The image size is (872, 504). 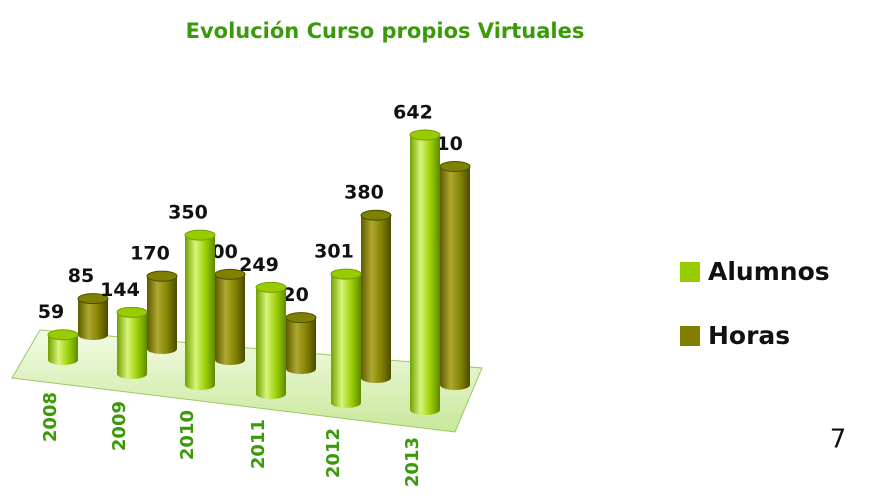 What do you see at coordinates (259, 265) in the screenshot?
I see `data-label: 249` at bounding box center [259, 265].